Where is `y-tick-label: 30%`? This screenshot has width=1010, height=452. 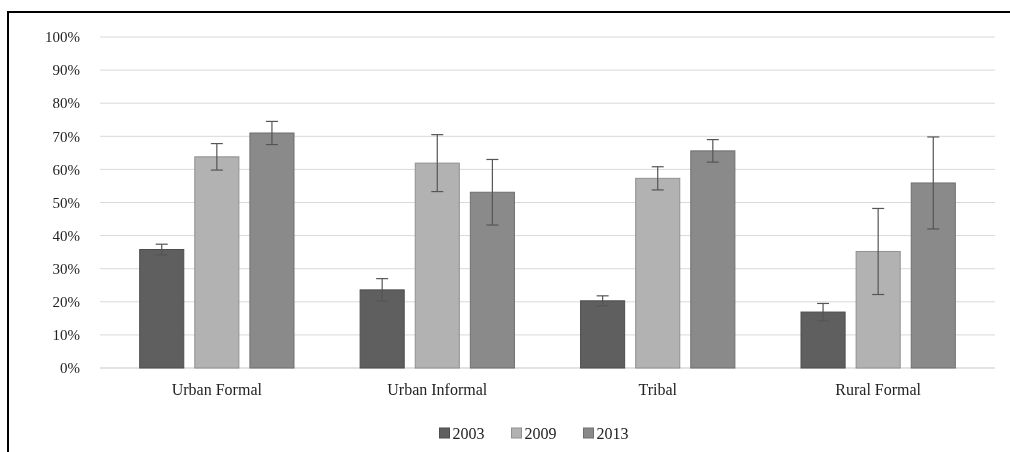
y-tick-label: 30% is located at coordinates (66, 268).